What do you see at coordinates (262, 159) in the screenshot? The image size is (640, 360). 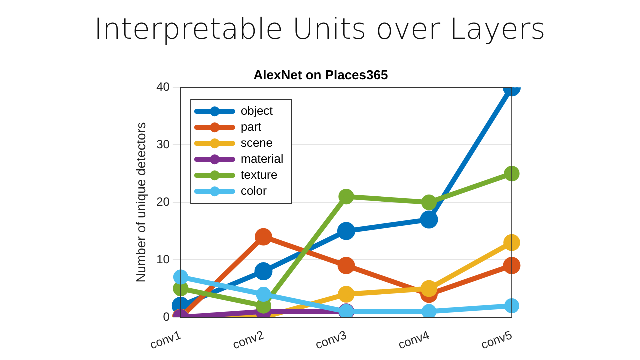 I see `legend-label: material` at bounding box center [262, 159].